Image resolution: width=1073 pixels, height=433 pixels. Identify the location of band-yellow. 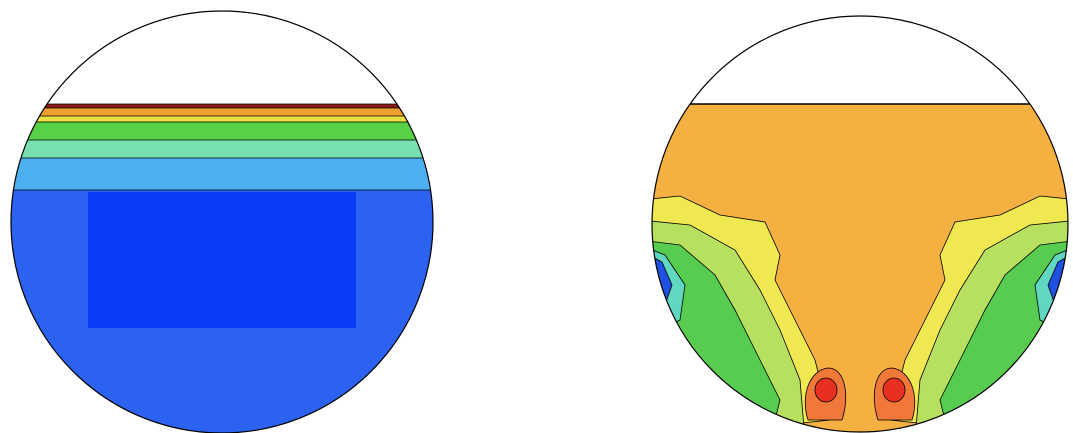
(222, 119).